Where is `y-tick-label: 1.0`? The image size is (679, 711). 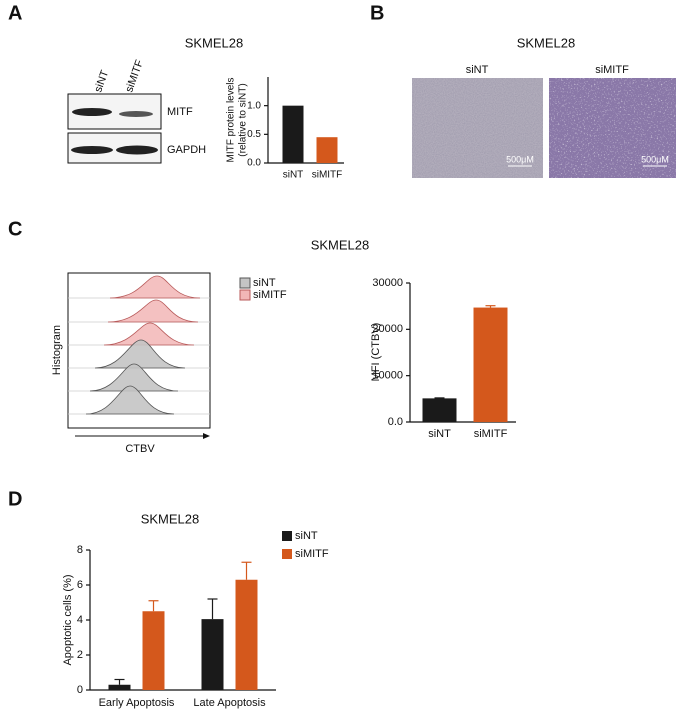
y-tick-label: 1.0 is located at coordinates (254, 105).